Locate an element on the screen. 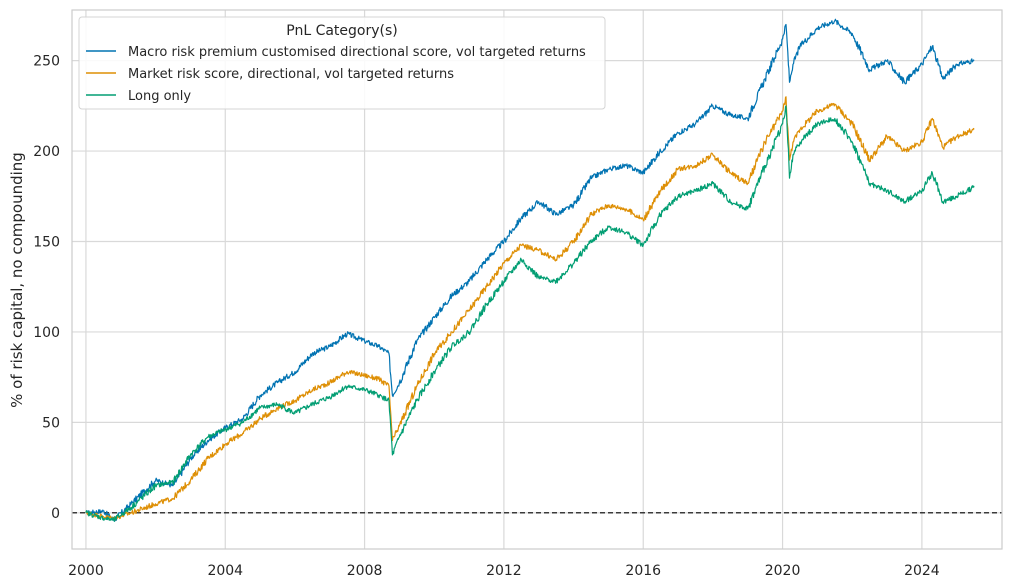  y-axis-label: % of risk capital, no compounding is located at coordinates (17, 280).